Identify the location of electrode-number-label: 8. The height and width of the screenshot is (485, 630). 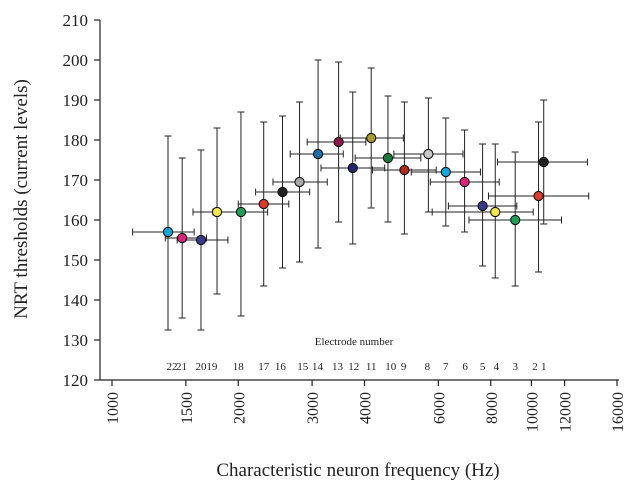
(428, 367).